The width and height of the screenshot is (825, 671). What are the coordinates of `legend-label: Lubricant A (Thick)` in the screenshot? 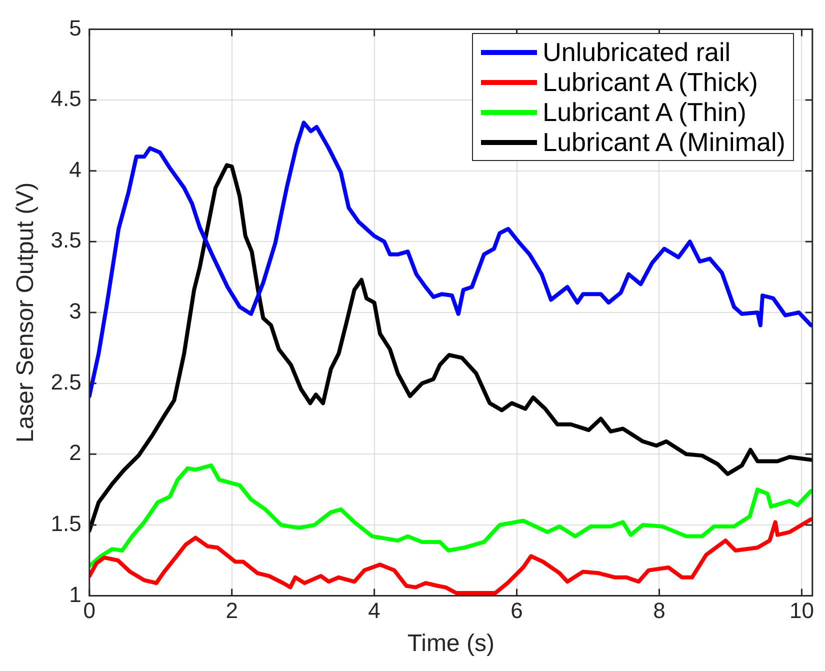 It's located at (650, 82).